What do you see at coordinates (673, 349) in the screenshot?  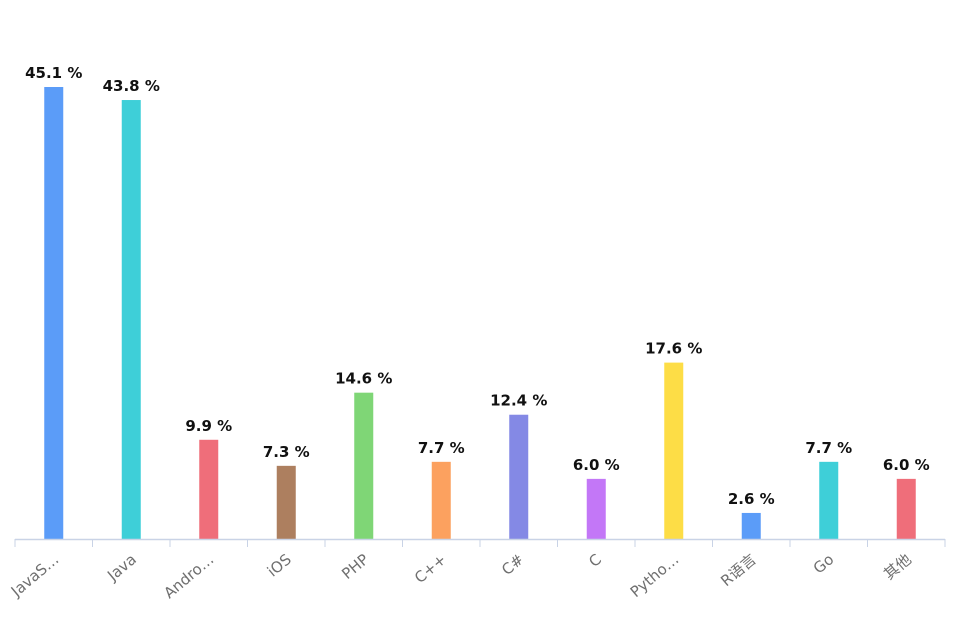 I see `value-label-8: 17.6 %` at bounding box center [673, 349].